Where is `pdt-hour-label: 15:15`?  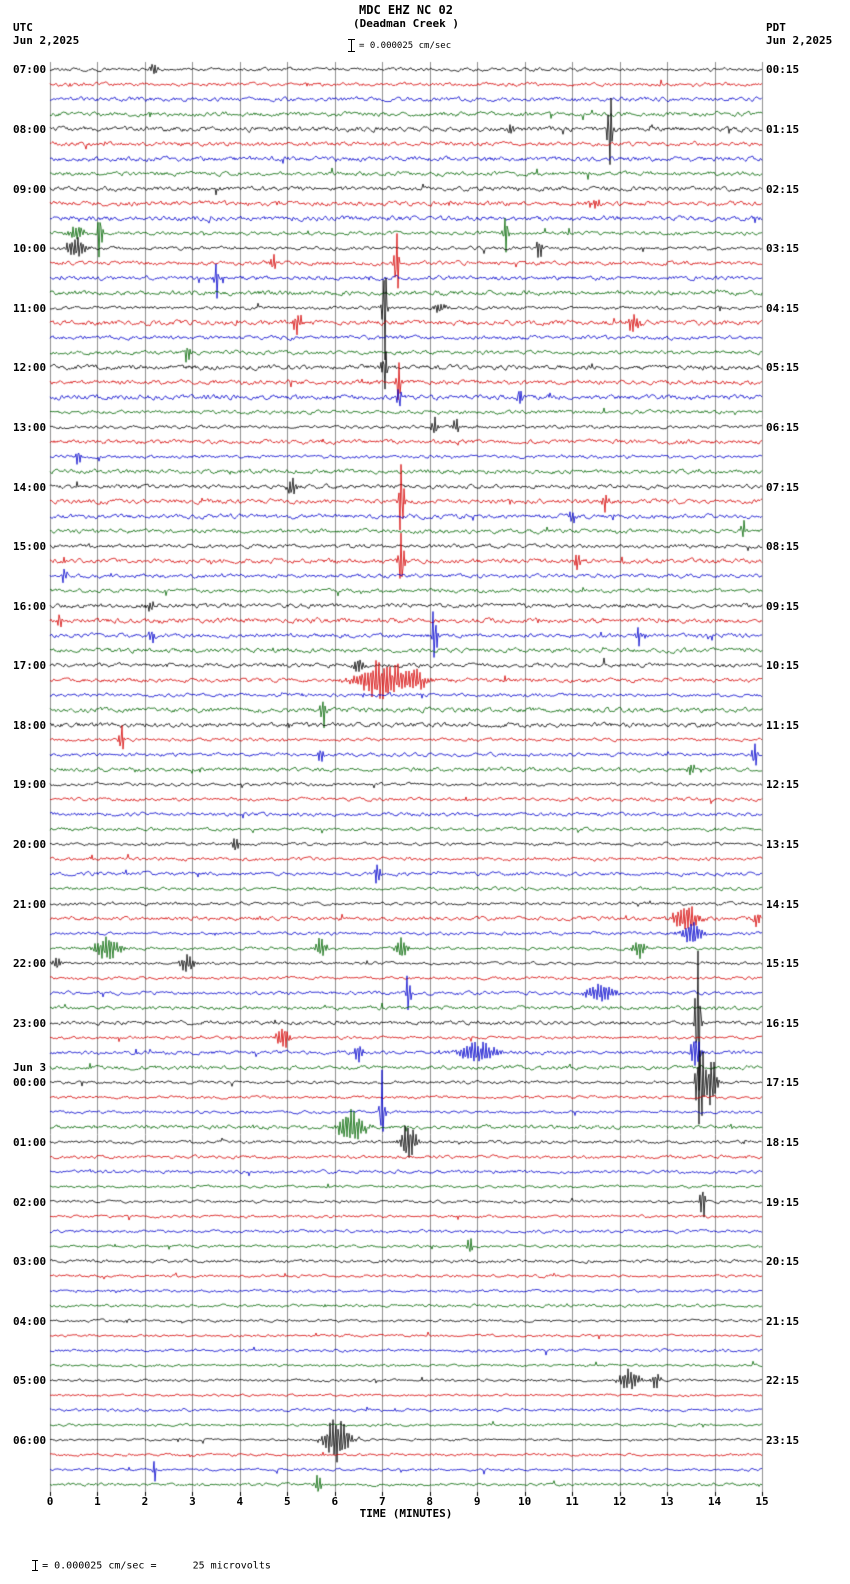 pdt-hour-label: 15:15 is located at coordinates (783, 964).